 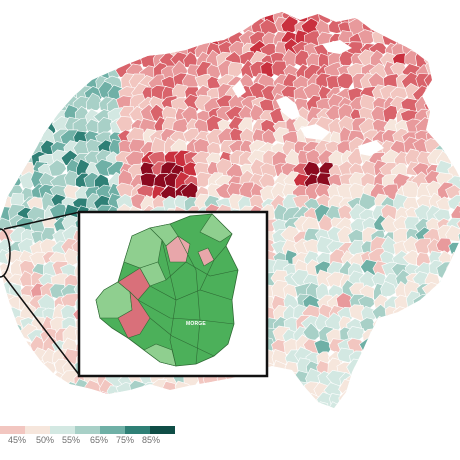 What do you see at coordinates (137, 430) in the screenshot?
I see `legend-swatch` at bounding box center [137, 430].